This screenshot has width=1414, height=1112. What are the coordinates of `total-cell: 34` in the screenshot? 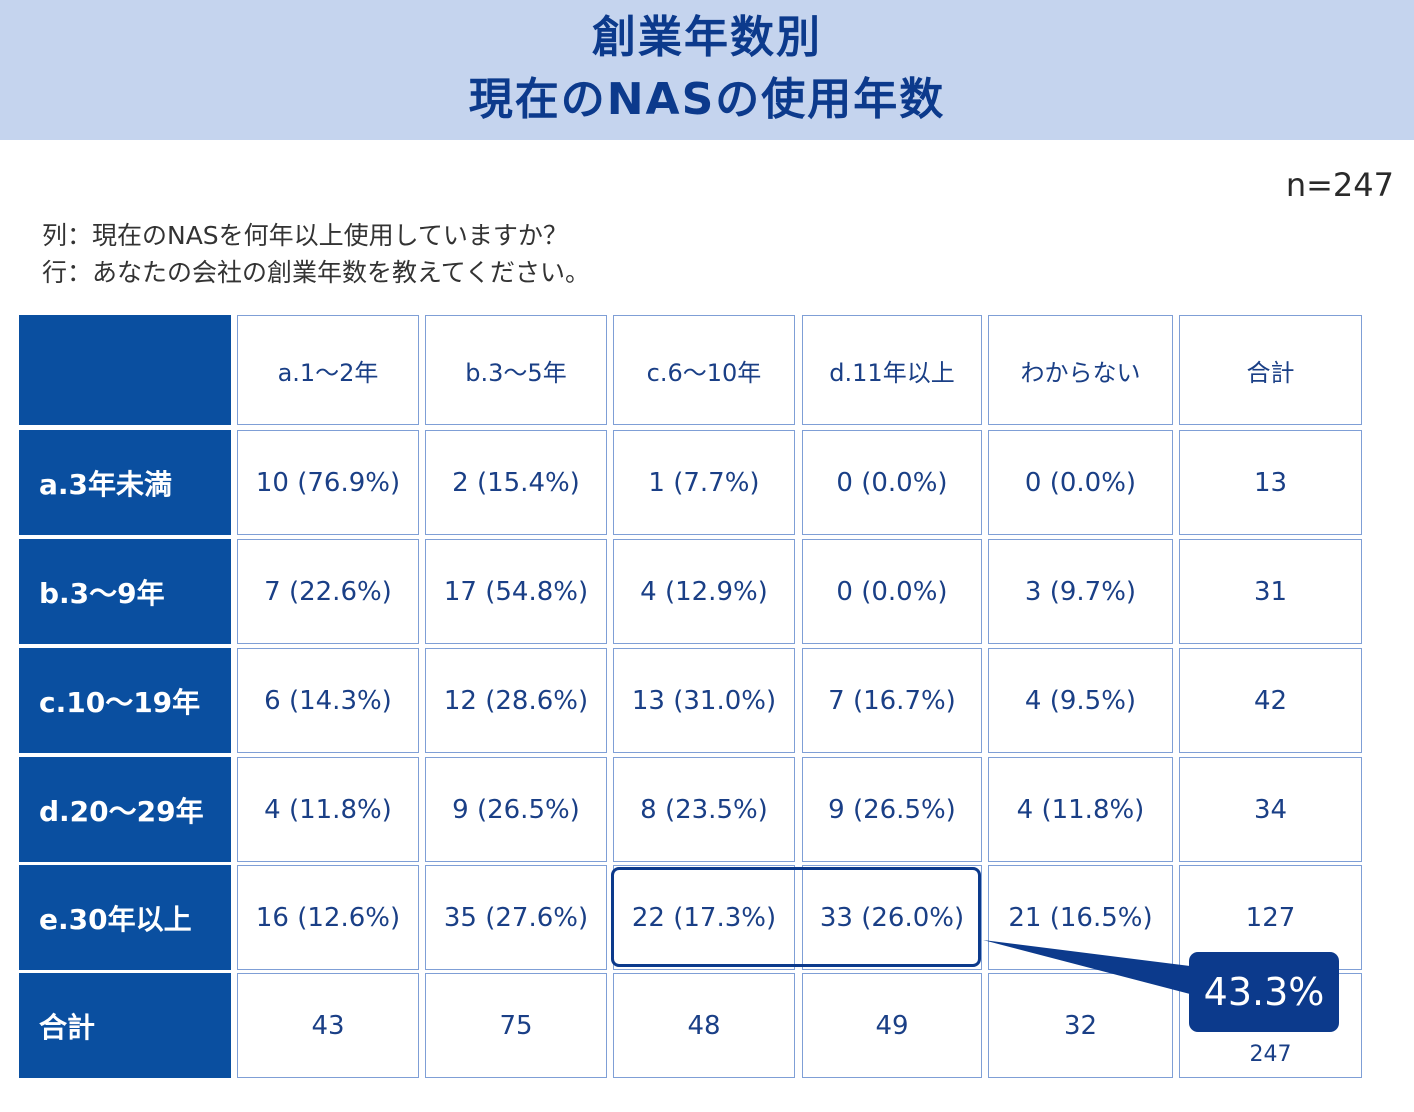 It's located at (1270, 809).